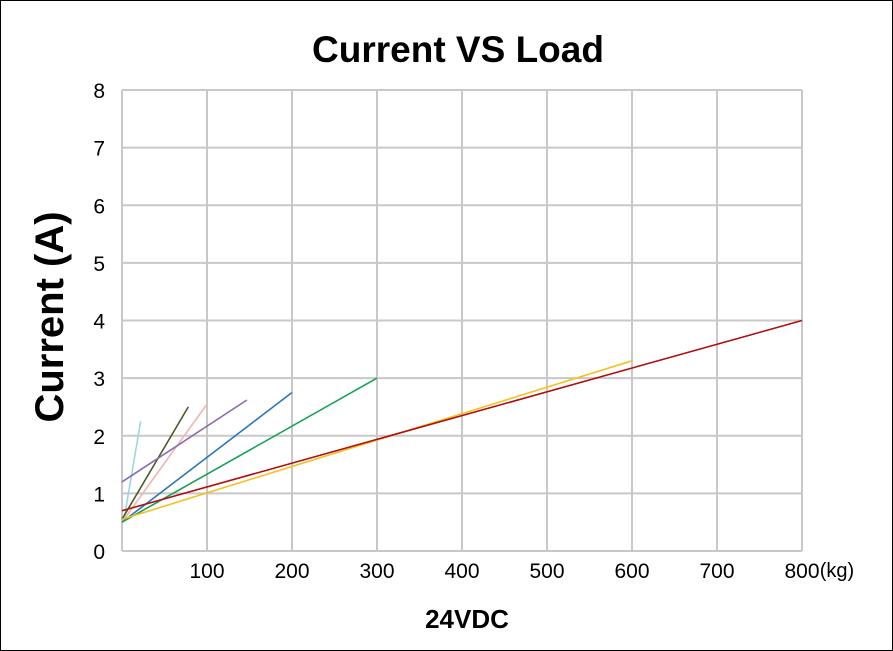 The height and width of the screenshot is (651, 893). Describe the element at coordinates (99, 149) in the screenshot. I see `y-tick-label: 7` at that location.